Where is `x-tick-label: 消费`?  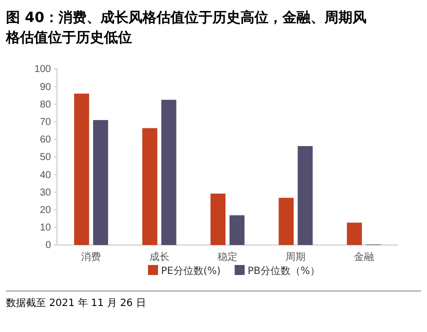
x-tick-label: 消费 is located at coordinates (91, 257).